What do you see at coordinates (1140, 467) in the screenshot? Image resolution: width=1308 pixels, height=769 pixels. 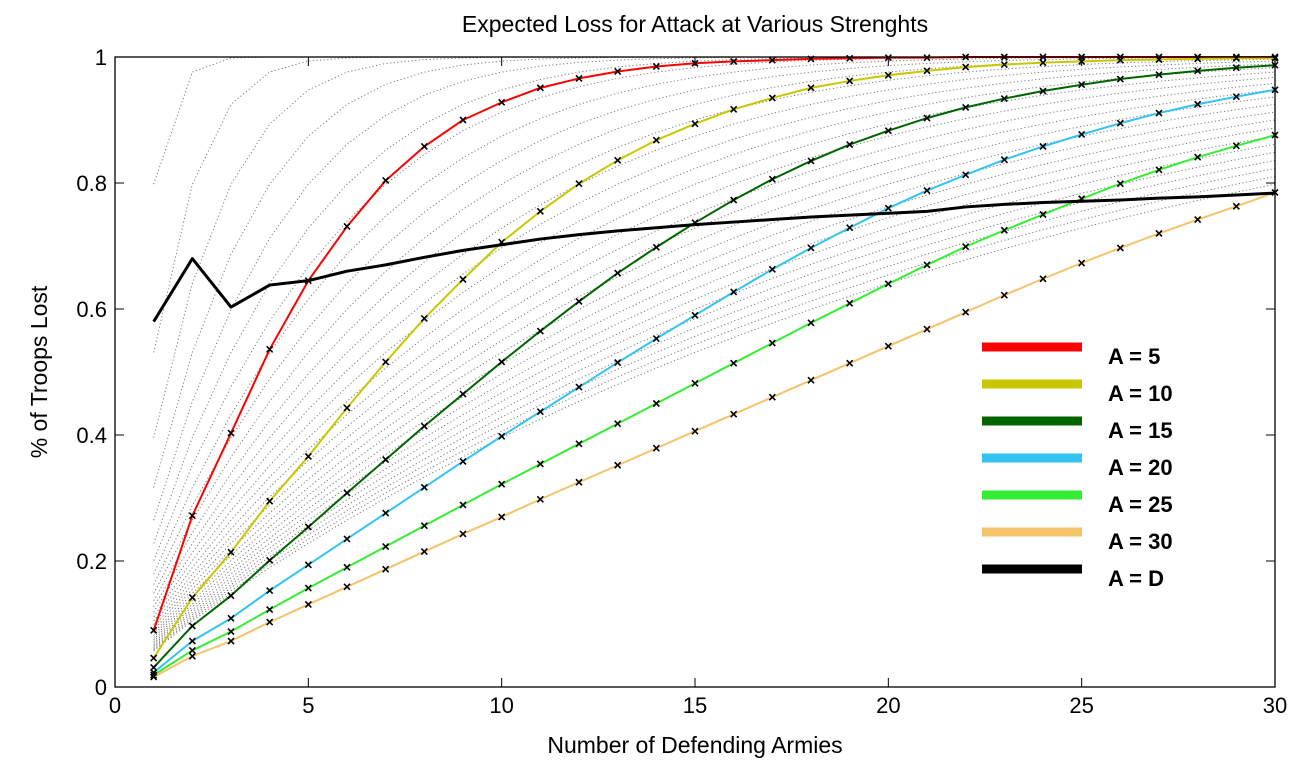 I see `legend-label: A = 20` at bounding box center [1140, 467].